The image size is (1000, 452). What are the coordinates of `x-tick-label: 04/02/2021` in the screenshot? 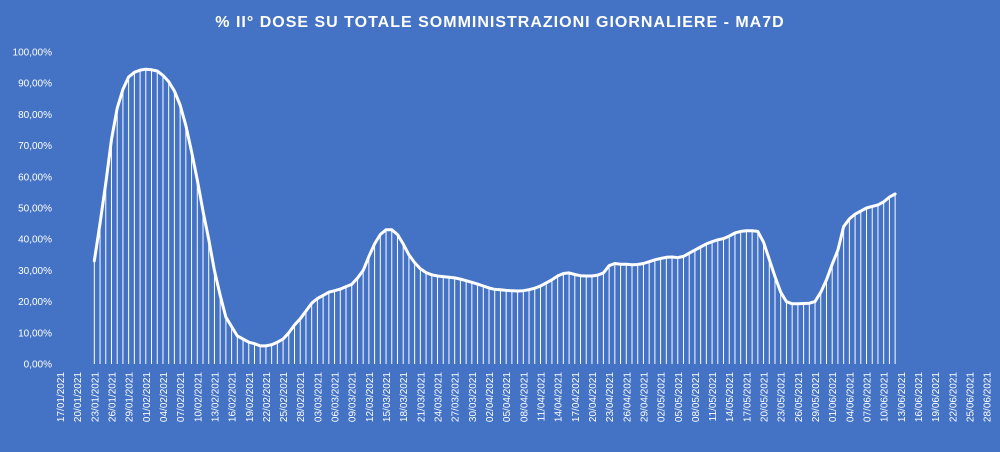 It's located at (164, 397).